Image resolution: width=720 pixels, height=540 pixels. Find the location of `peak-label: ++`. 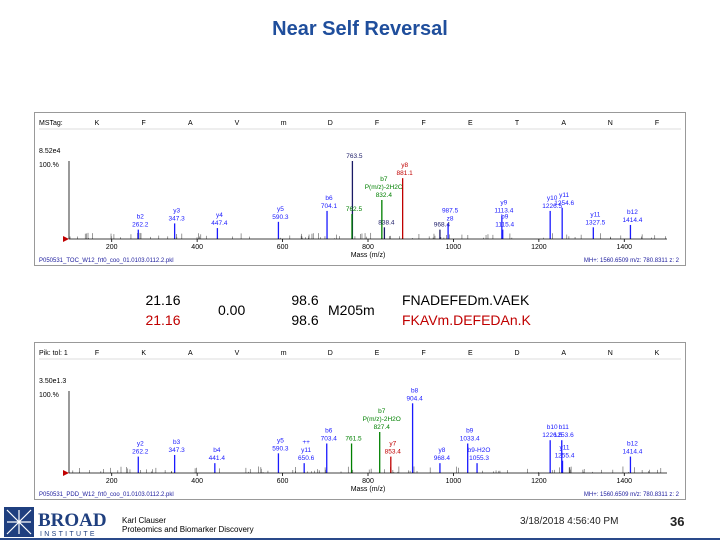

peak-label: ++ is located at coordinates (306, 442).